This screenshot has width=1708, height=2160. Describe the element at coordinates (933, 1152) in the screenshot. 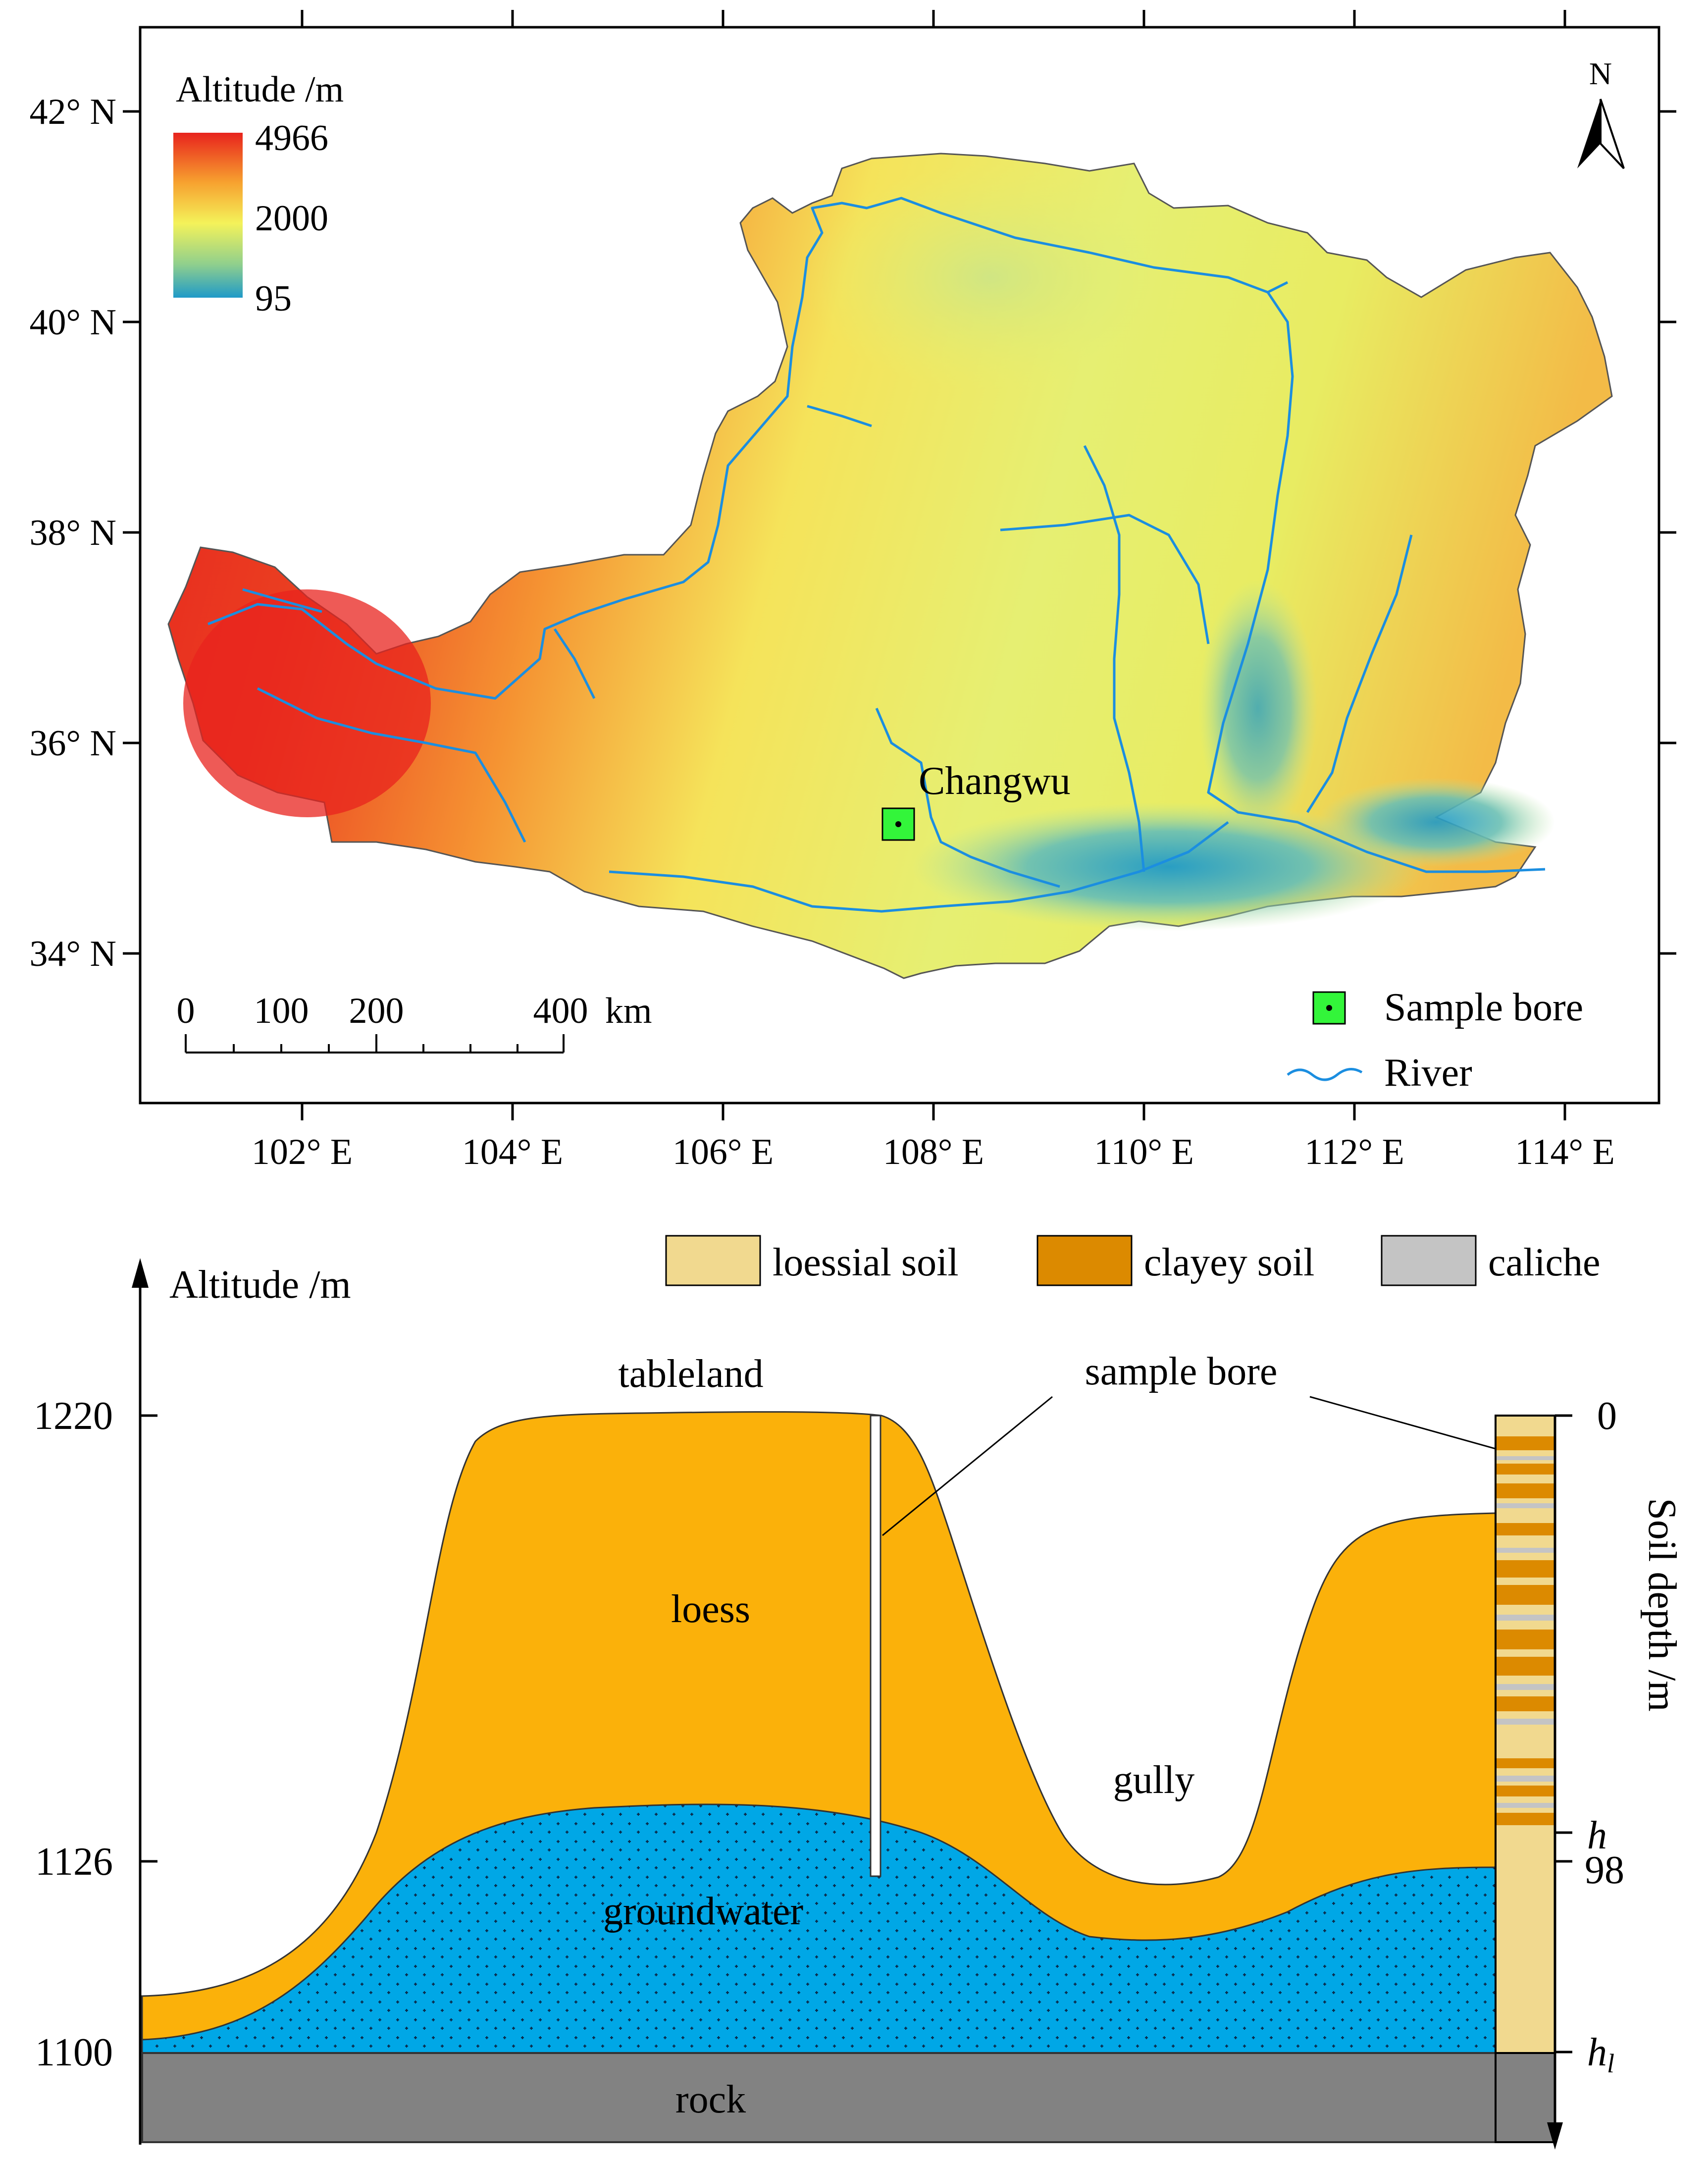

I see `lon-label-108: 108° E` at that location.